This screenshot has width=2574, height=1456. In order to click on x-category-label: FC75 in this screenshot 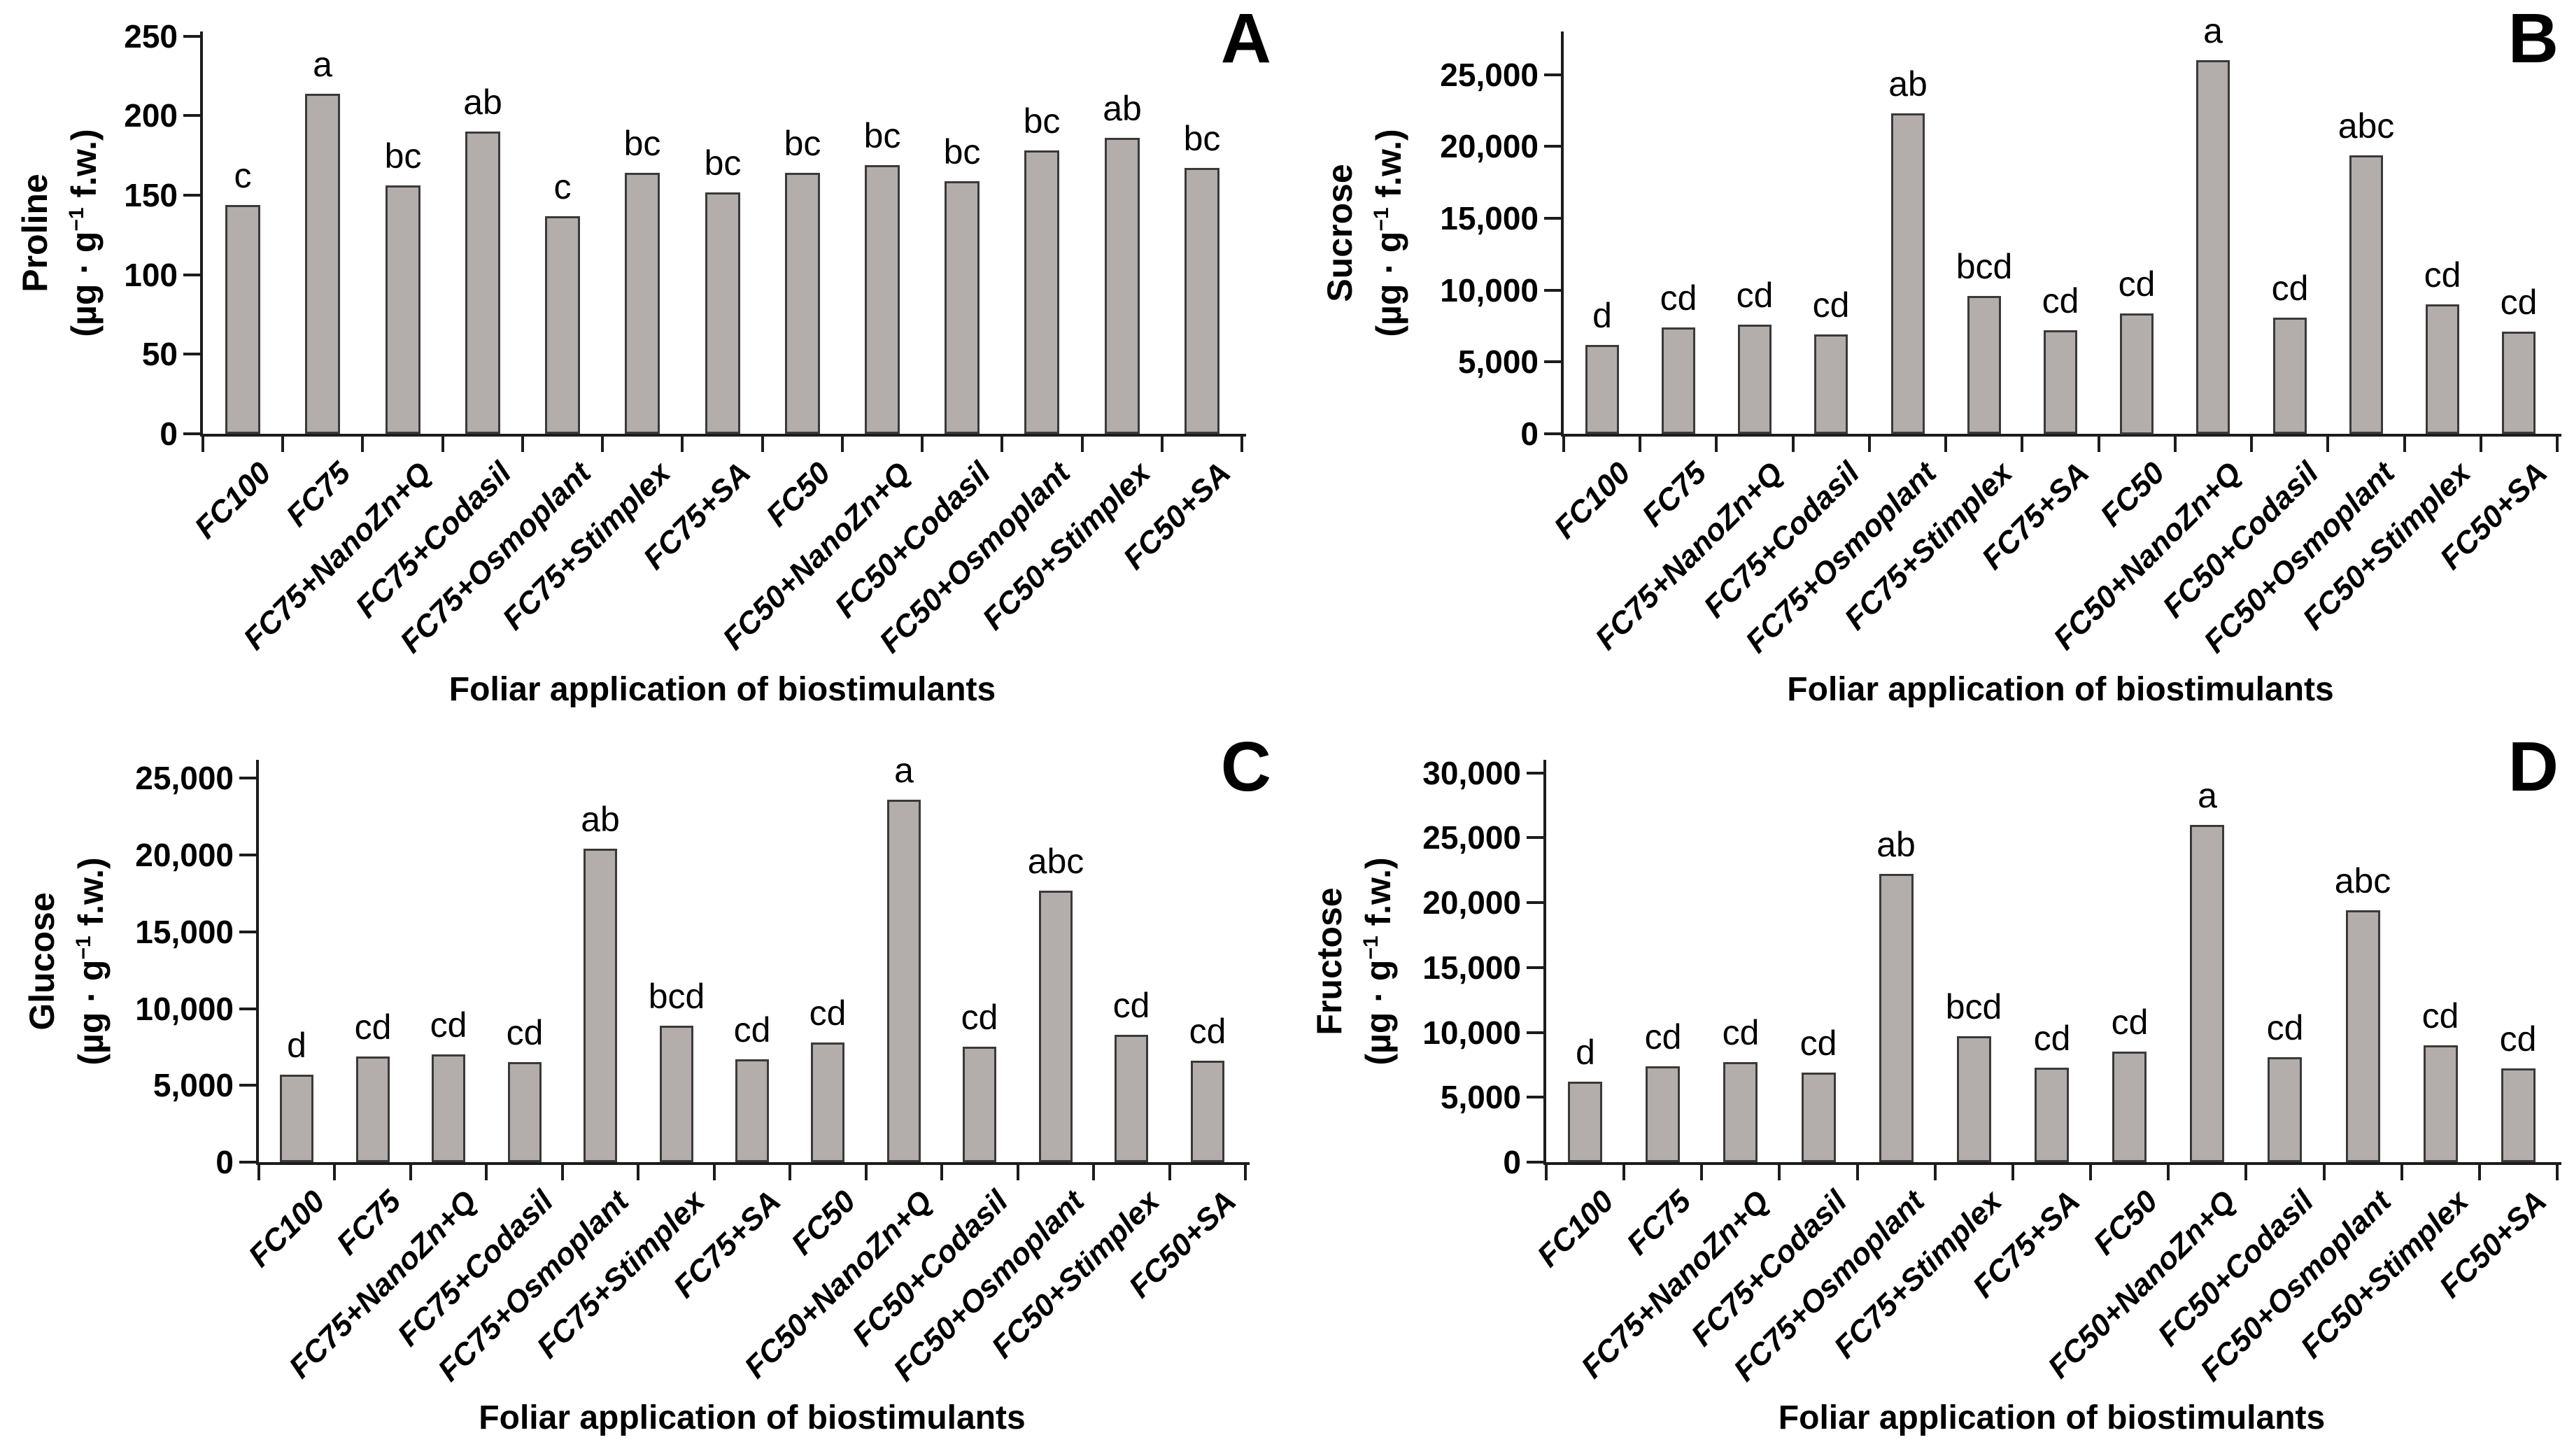, I will do `click(319, 494)`.